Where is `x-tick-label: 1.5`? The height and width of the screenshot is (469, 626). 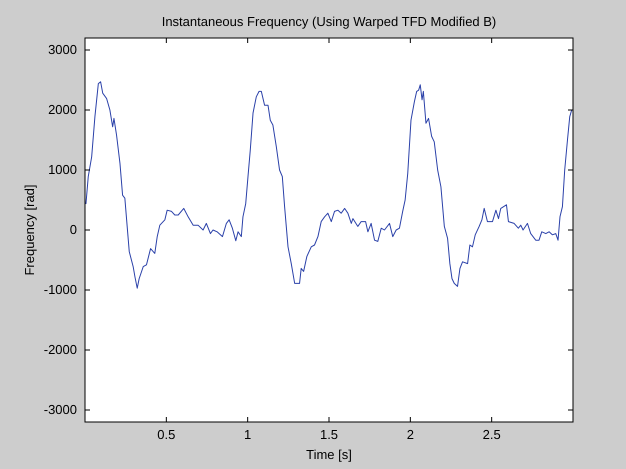 x-tick-label: 1.5 is located at coordinates (329, 434).